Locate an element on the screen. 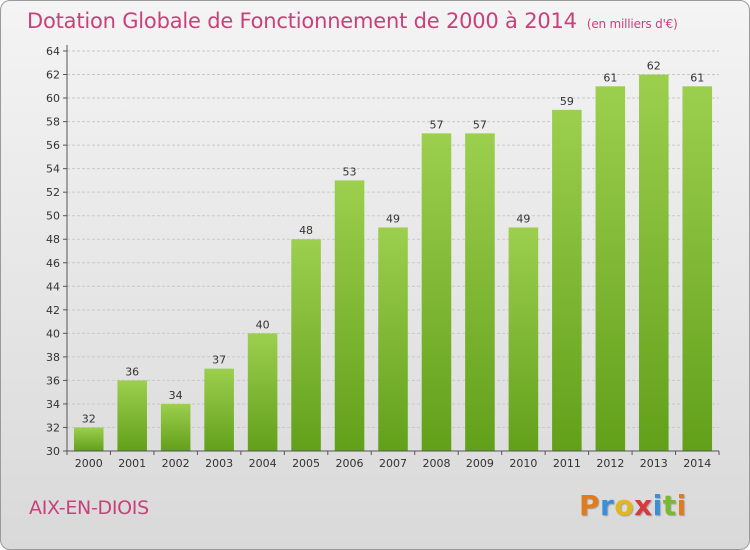 Image resolution: width=750 pixels, height=550 pixels. value-label-2013: 62 is located at coordinates (654, 66).